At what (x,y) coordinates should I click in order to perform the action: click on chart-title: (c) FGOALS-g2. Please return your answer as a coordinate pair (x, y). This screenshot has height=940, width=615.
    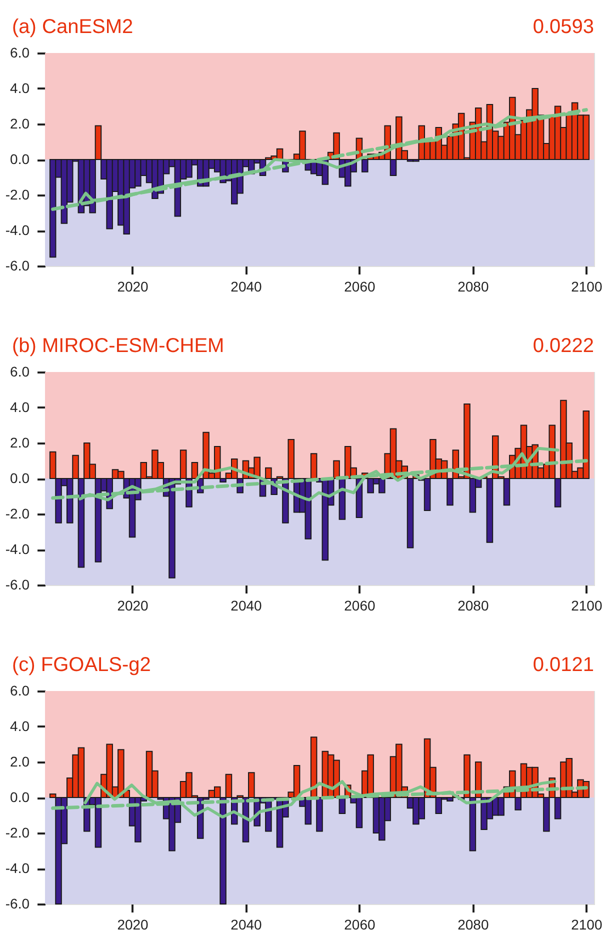
    Looking at the image, I should click on (81, 665).